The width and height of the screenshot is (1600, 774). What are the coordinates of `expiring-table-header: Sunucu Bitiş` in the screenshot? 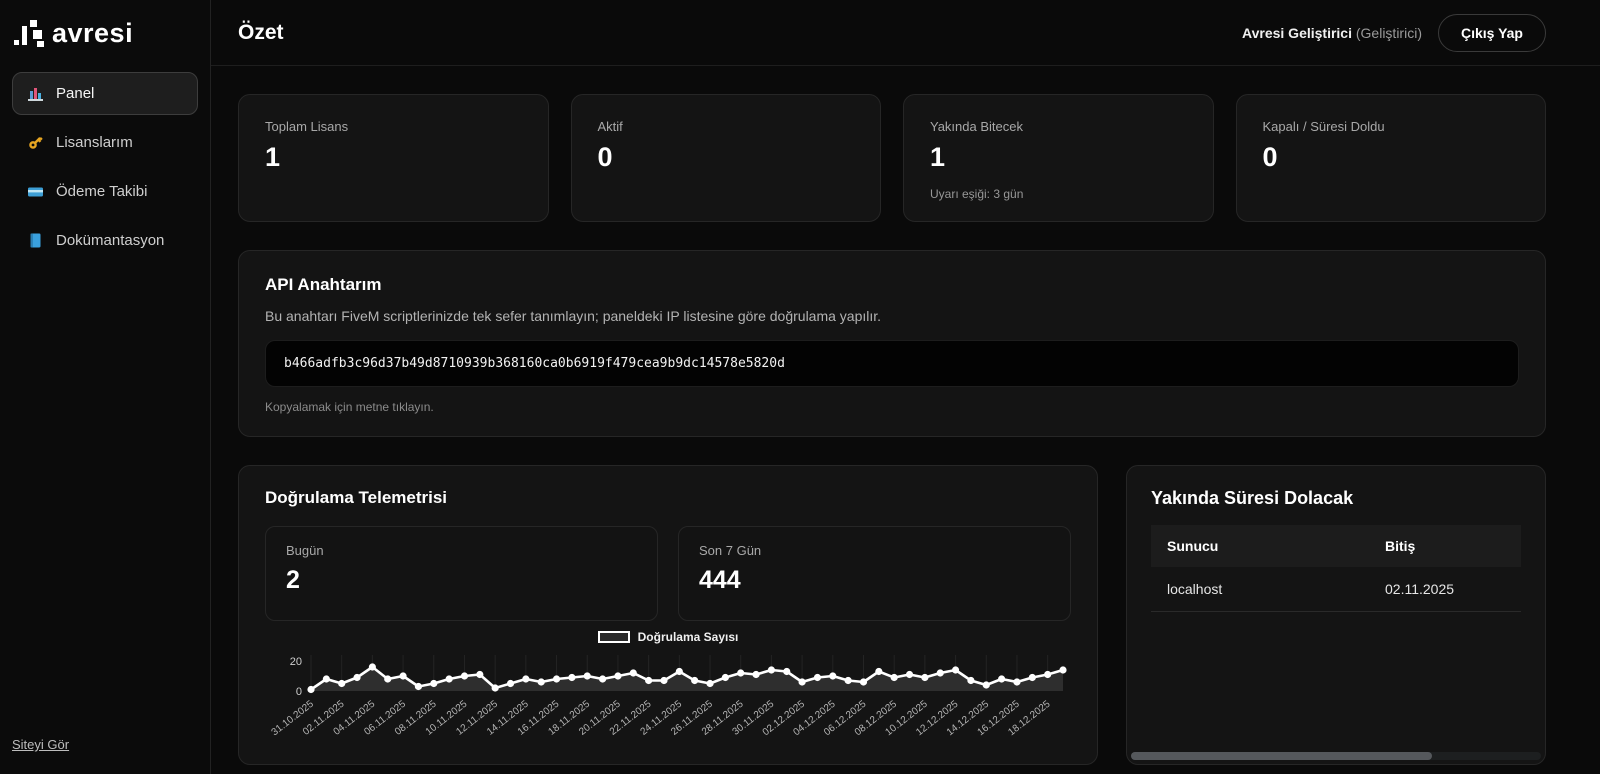 It's located at (1336, 546).